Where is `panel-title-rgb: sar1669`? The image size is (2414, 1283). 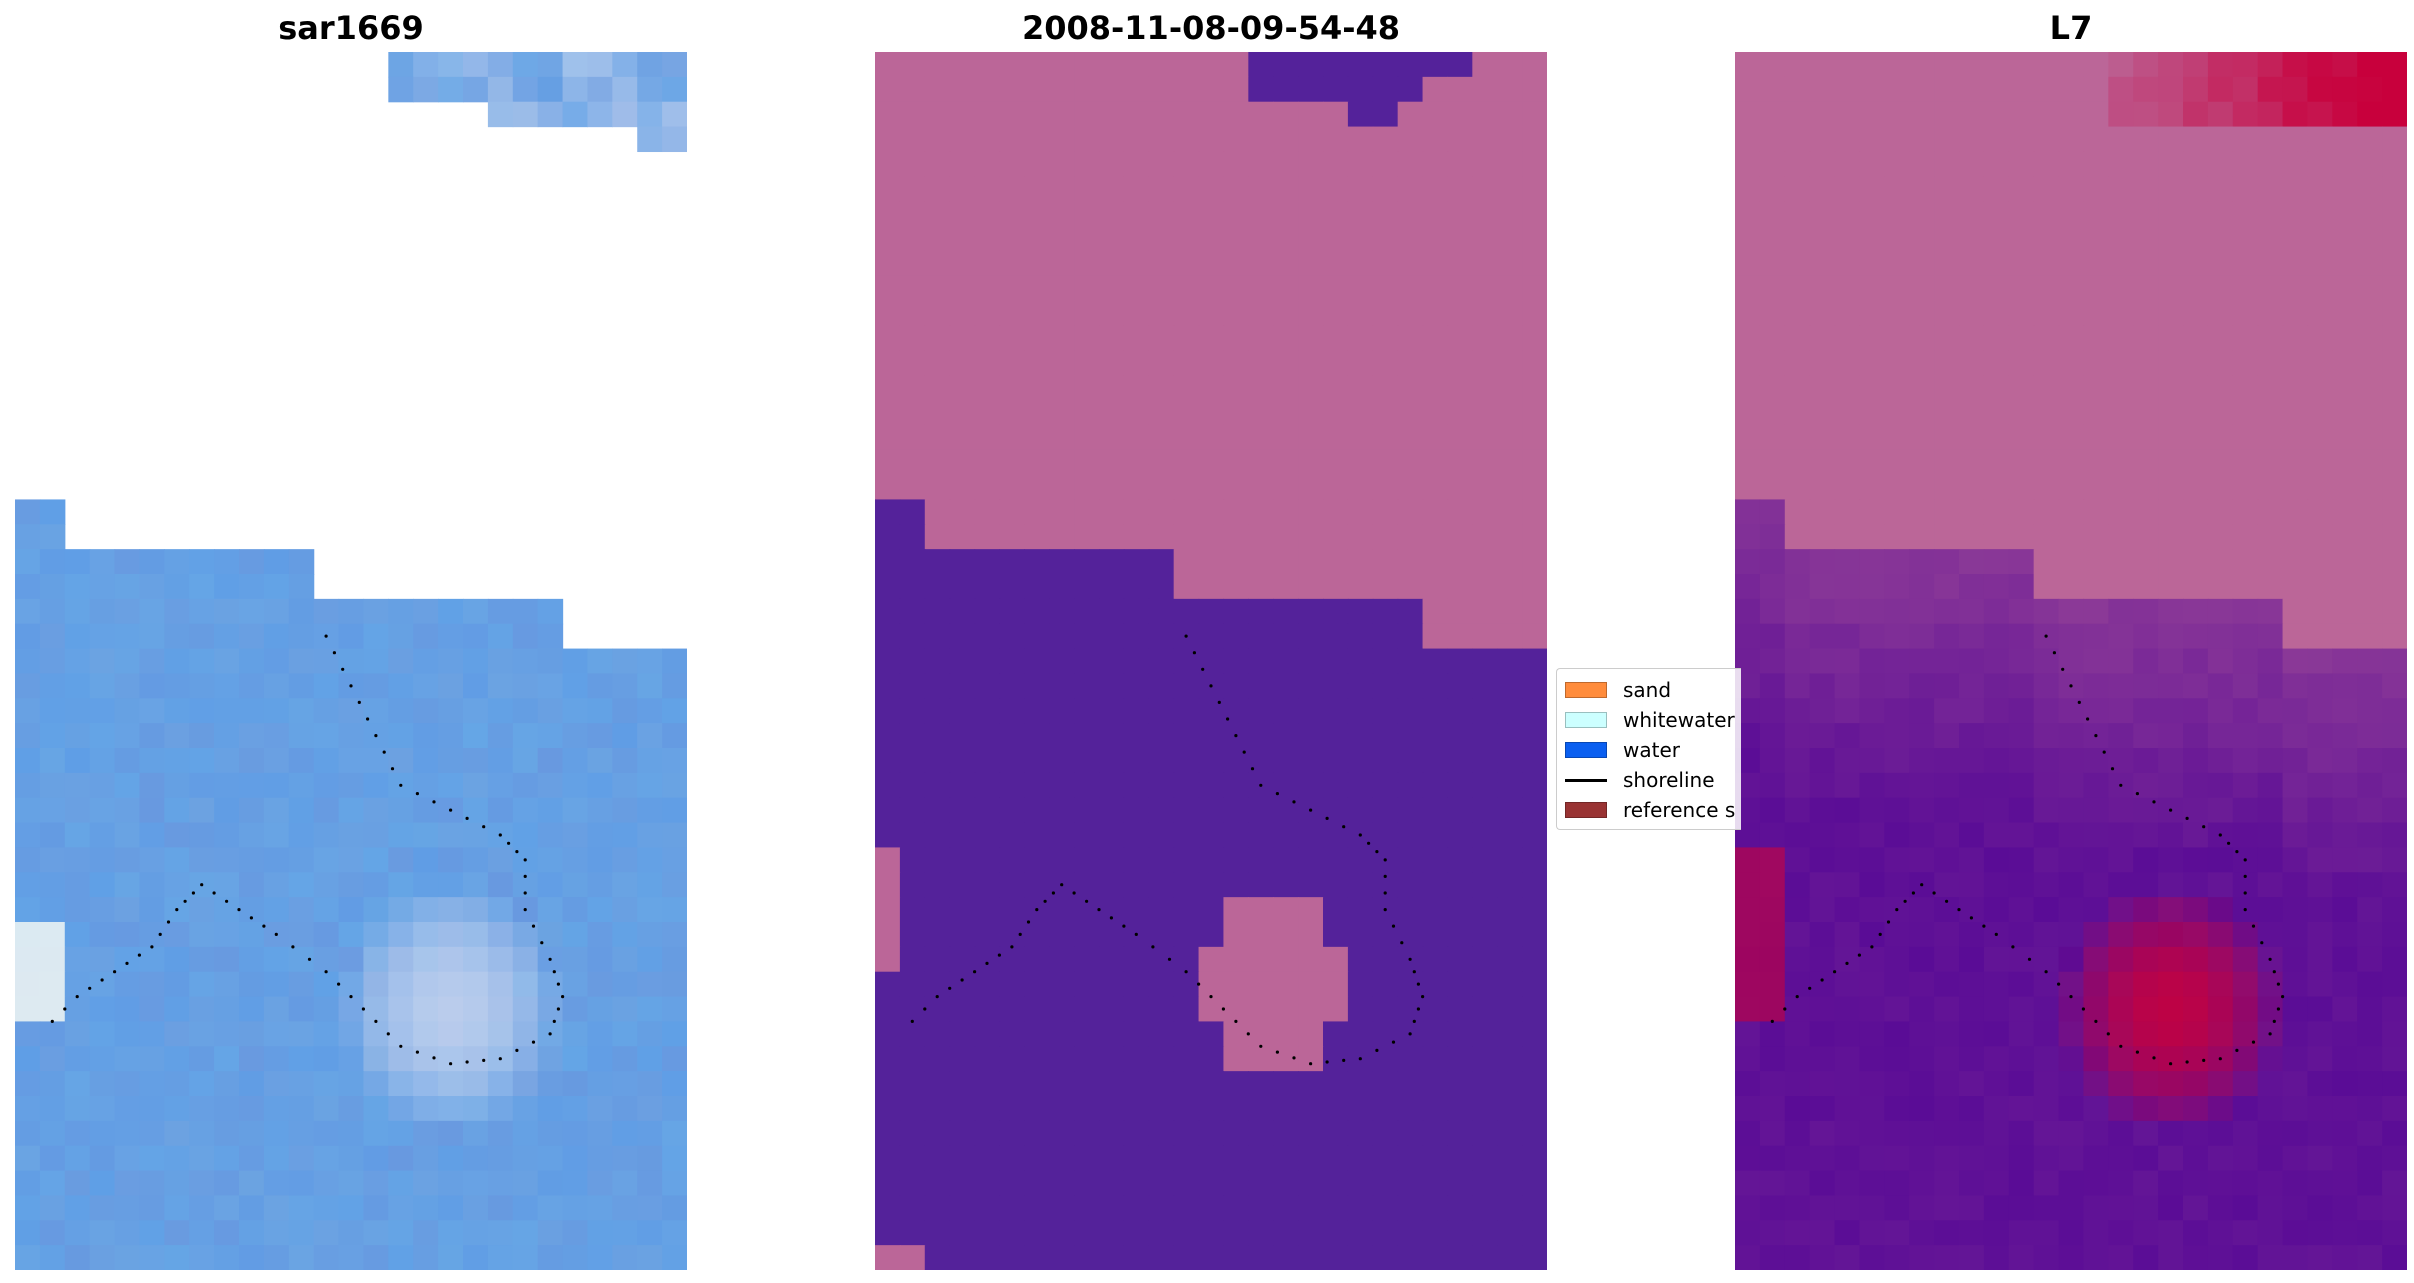 panel-title-rgb: sar1669 is located at coordinates (351, 28).